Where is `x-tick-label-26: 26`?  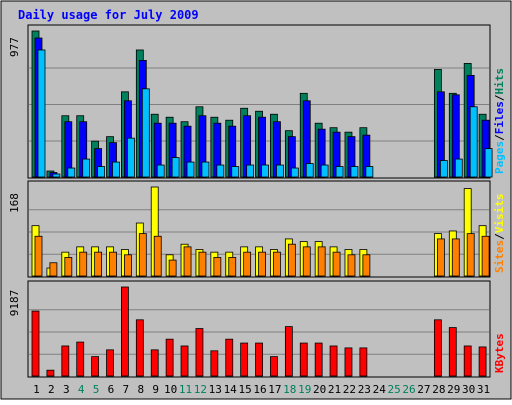
x-tick-label-26: 26 is located at coordinates (408, 389).